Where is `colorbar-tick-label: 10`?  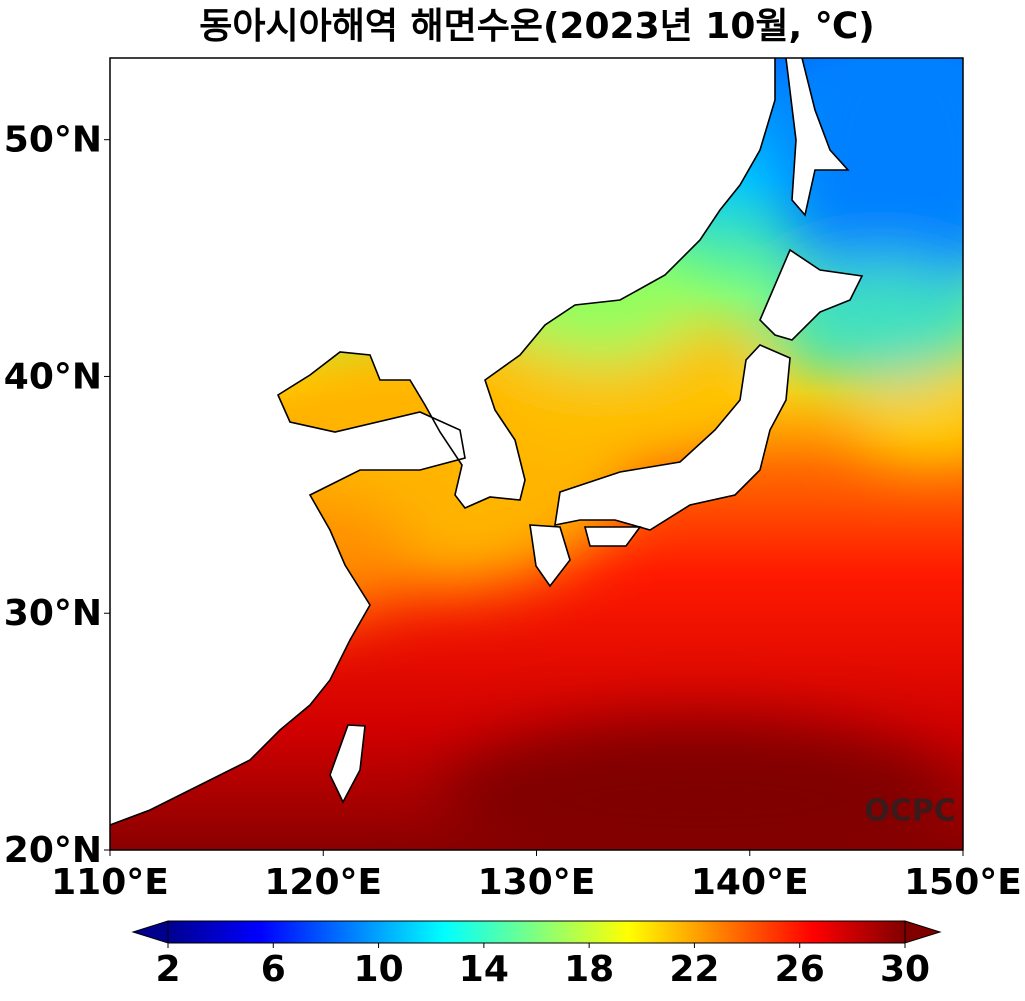 colorbar-tick-label: 10 is located at coordinates (379, 969).